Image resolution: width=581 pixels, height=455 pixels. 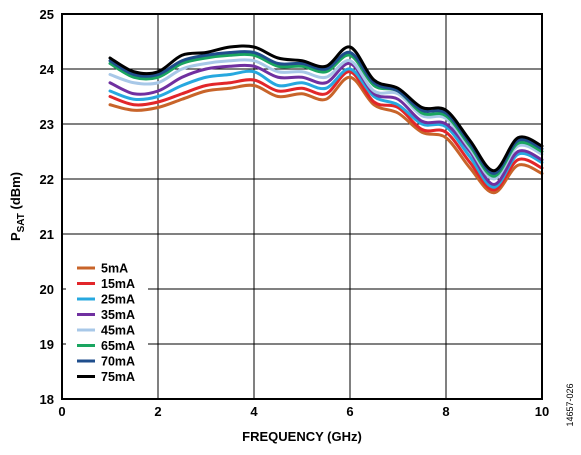 I want to click on y-axis-title-main: P, so click(x=15, y=236).